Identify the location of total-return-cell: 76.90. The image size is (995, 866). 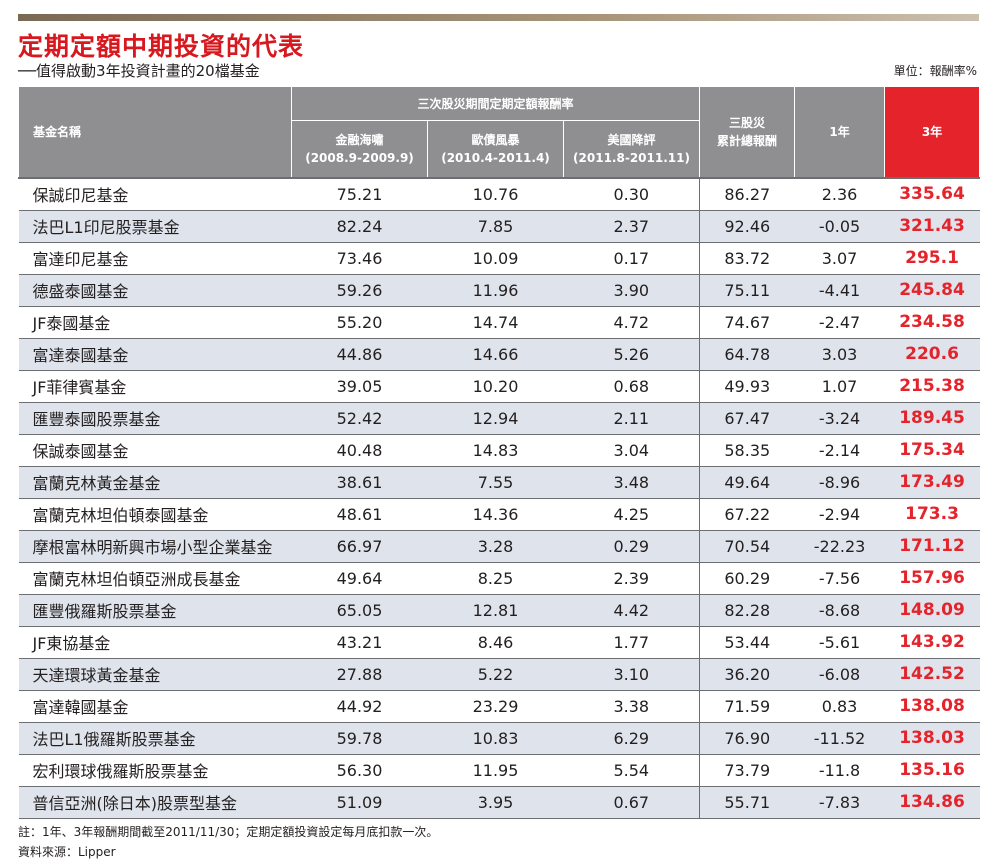
(747, 738).